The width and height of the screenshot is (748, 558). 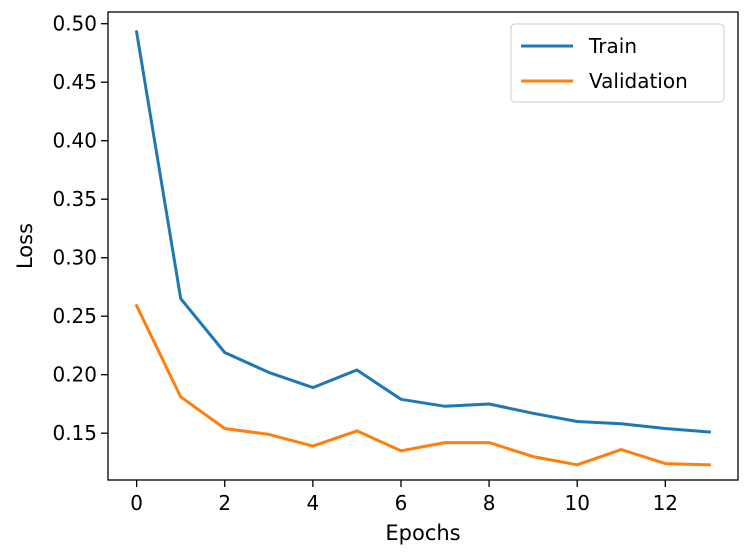 What do you see at coordinates (617, 63) in the screenshot?
I see `legend: Train Validation` at bounding box center [617, 63].